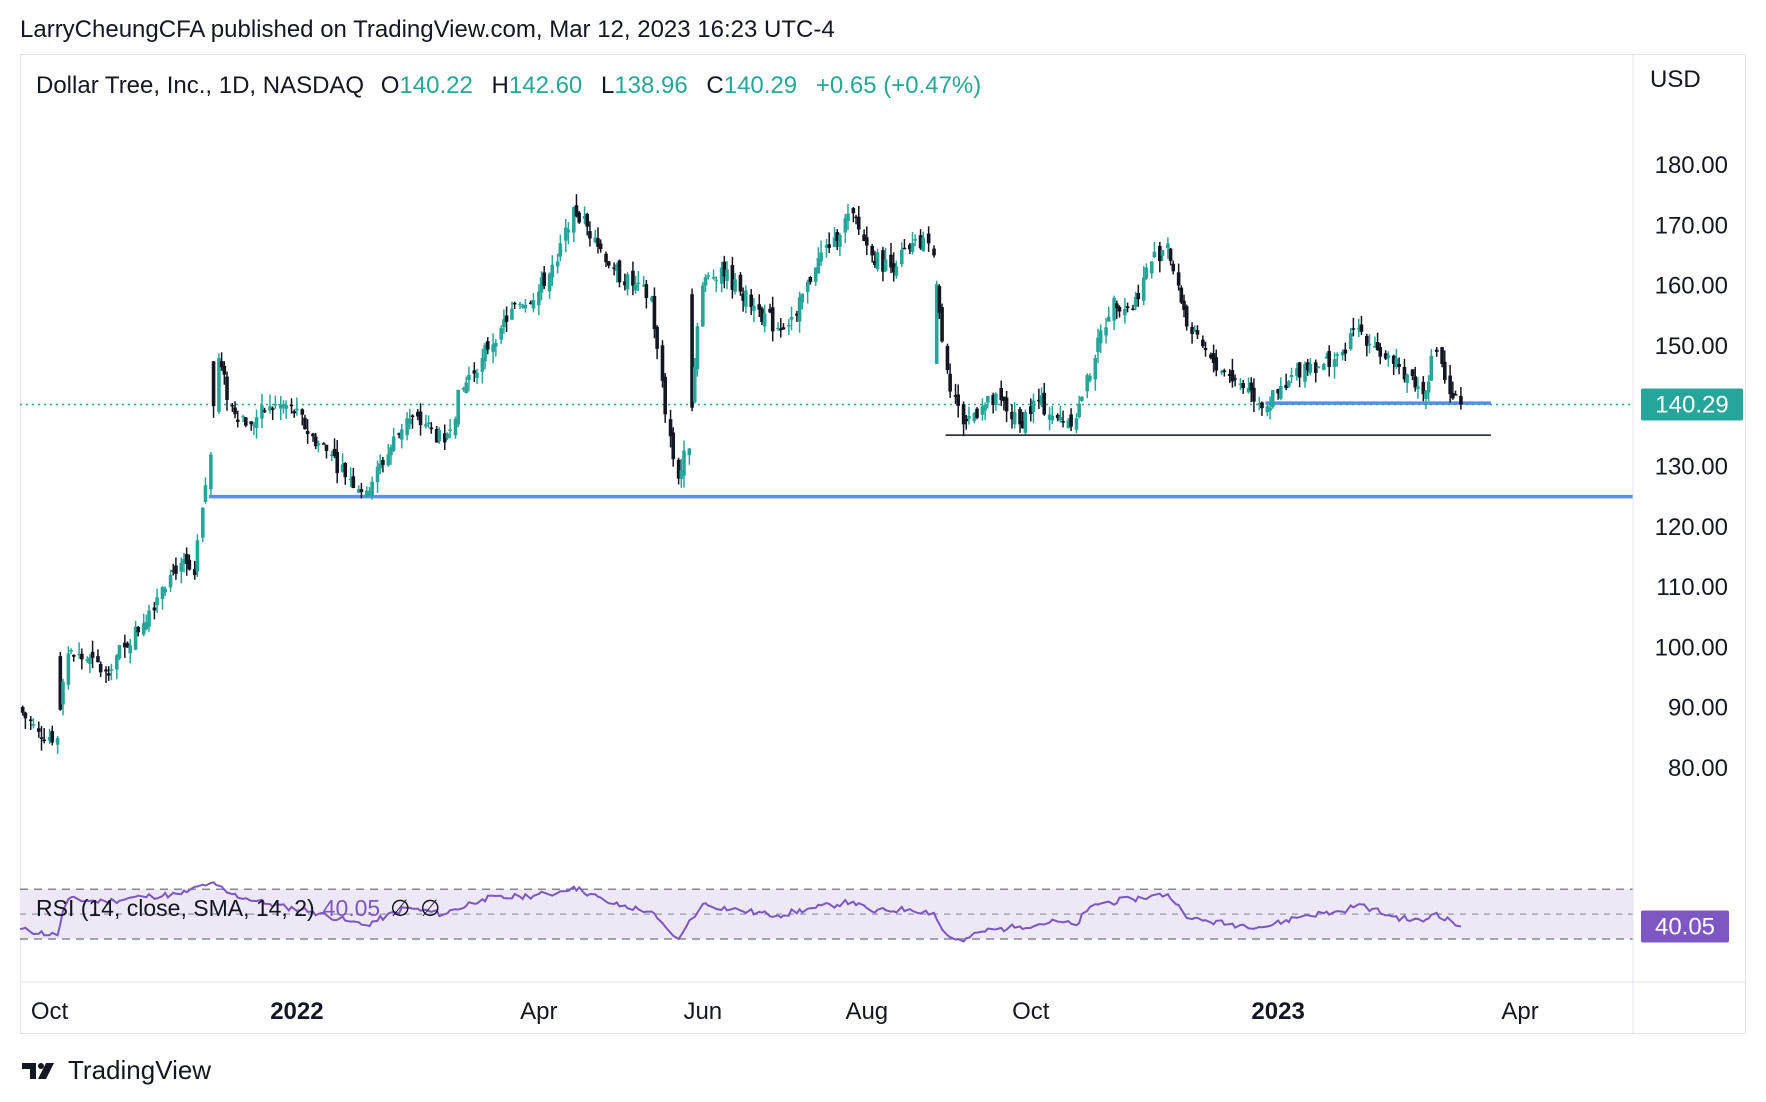 This screenshot has height=1102, width=1766. What do you see at coordinates (500, 85) in the screenshot?
I see `high-label: H` at bounding box center [500, 85].